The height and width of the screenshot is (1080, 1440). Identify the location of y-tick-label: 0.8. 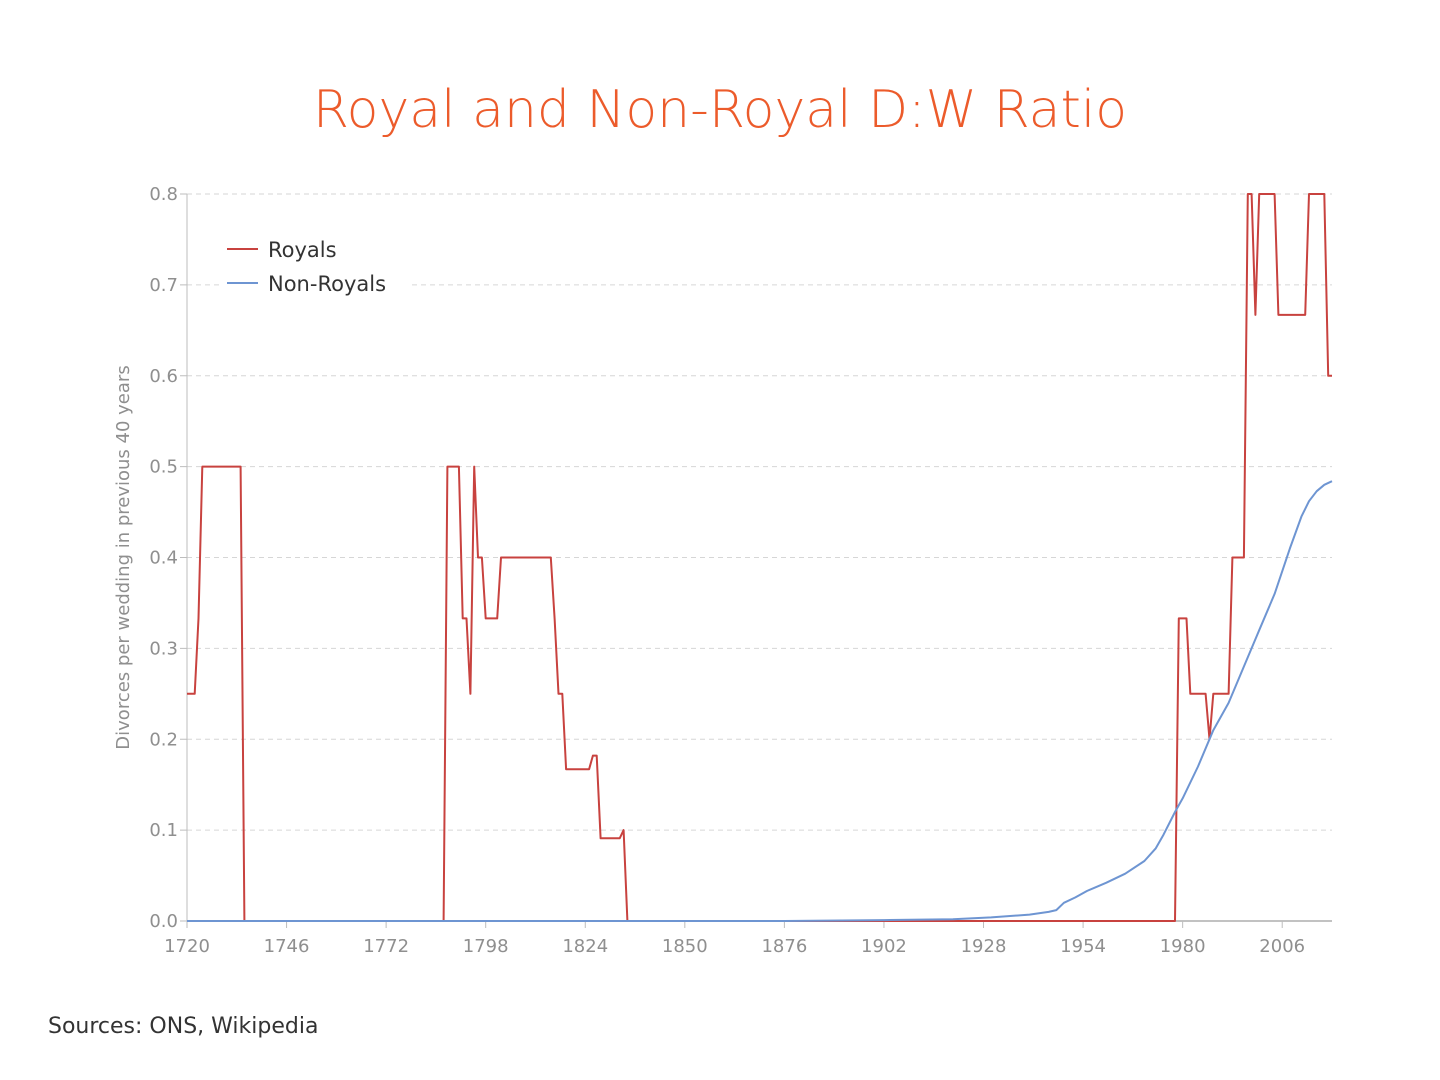
(163, 194).